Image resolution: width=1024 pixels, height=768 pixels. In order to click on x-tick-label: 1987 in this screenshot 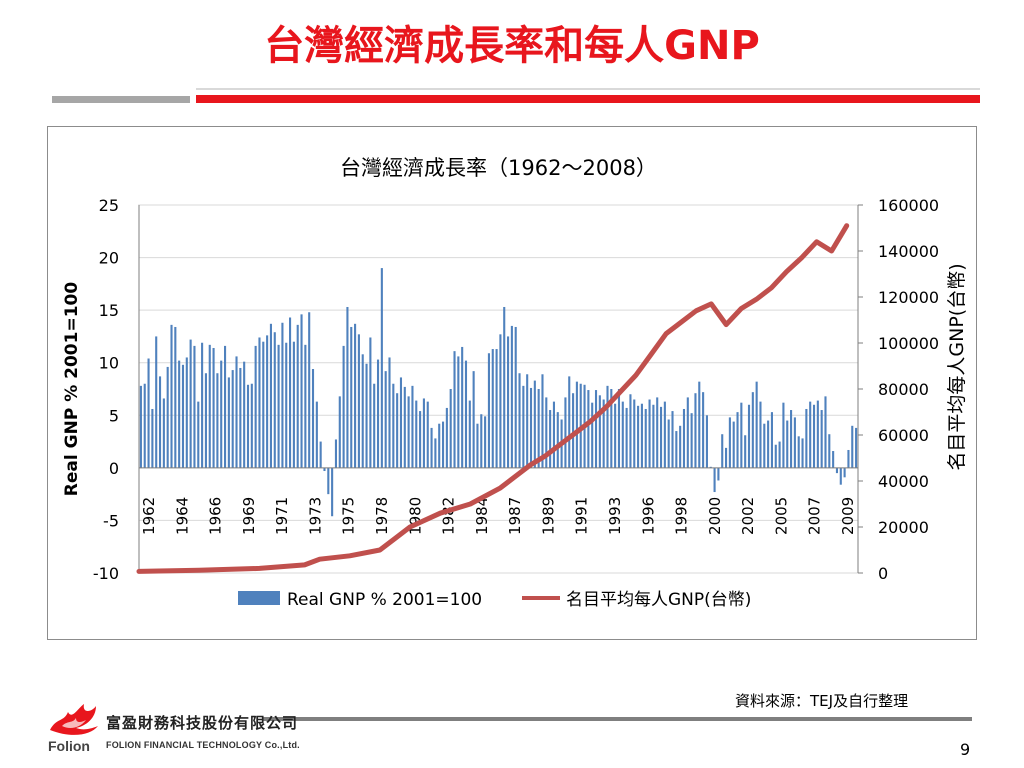, I will do `click(515, 516)`.